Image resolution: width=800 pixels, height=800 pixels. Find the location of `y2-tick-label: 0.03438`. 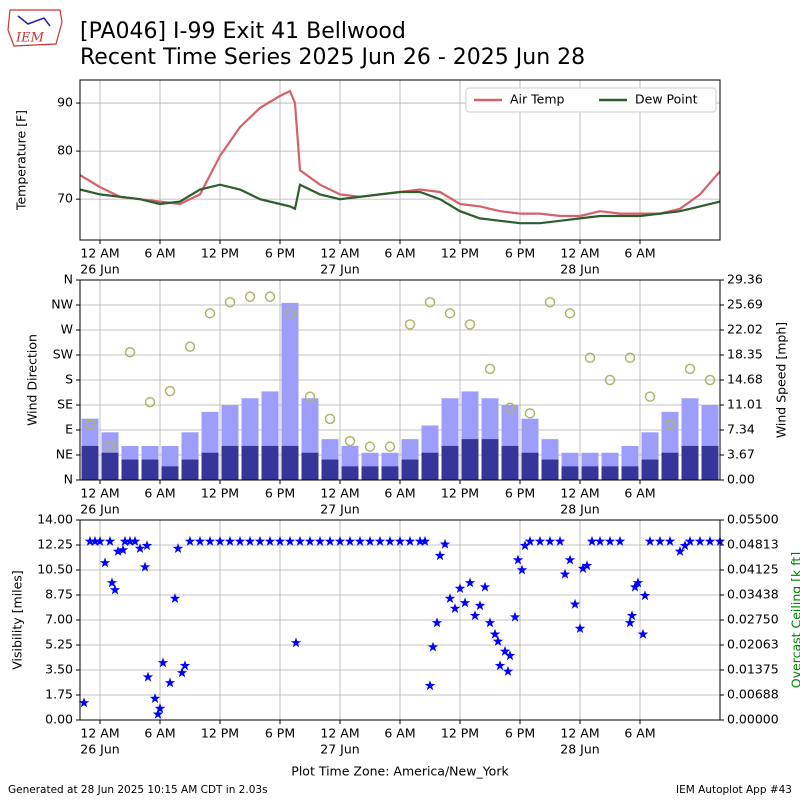

y2-tick-label: 0.03438 is located at coordinates (753, 594).